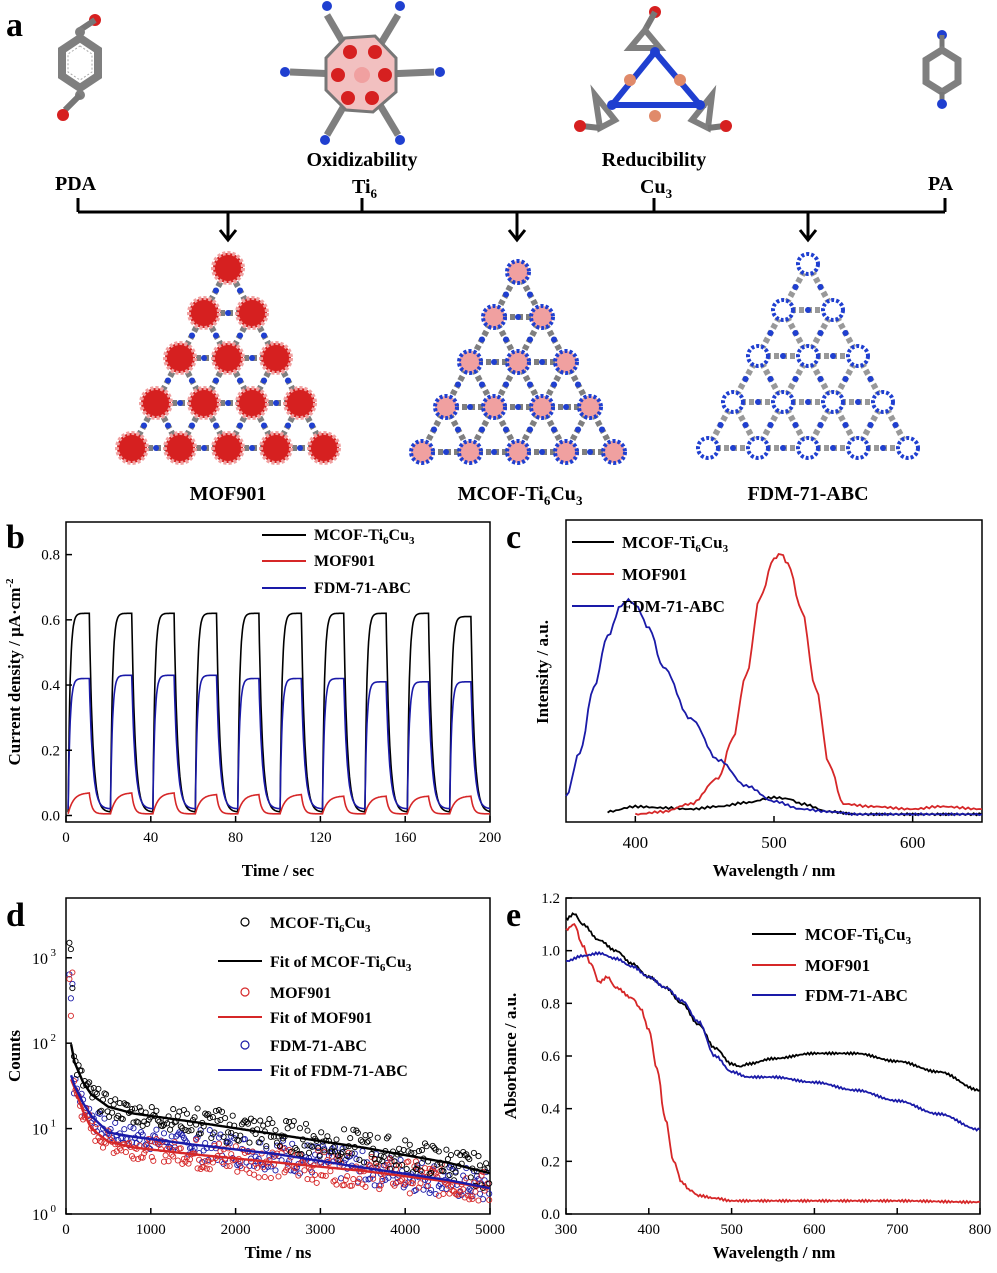  Describe the element at coordinates (837, 965) in the screenshot. I see `legend-e-mof901: MOF901` at that location.